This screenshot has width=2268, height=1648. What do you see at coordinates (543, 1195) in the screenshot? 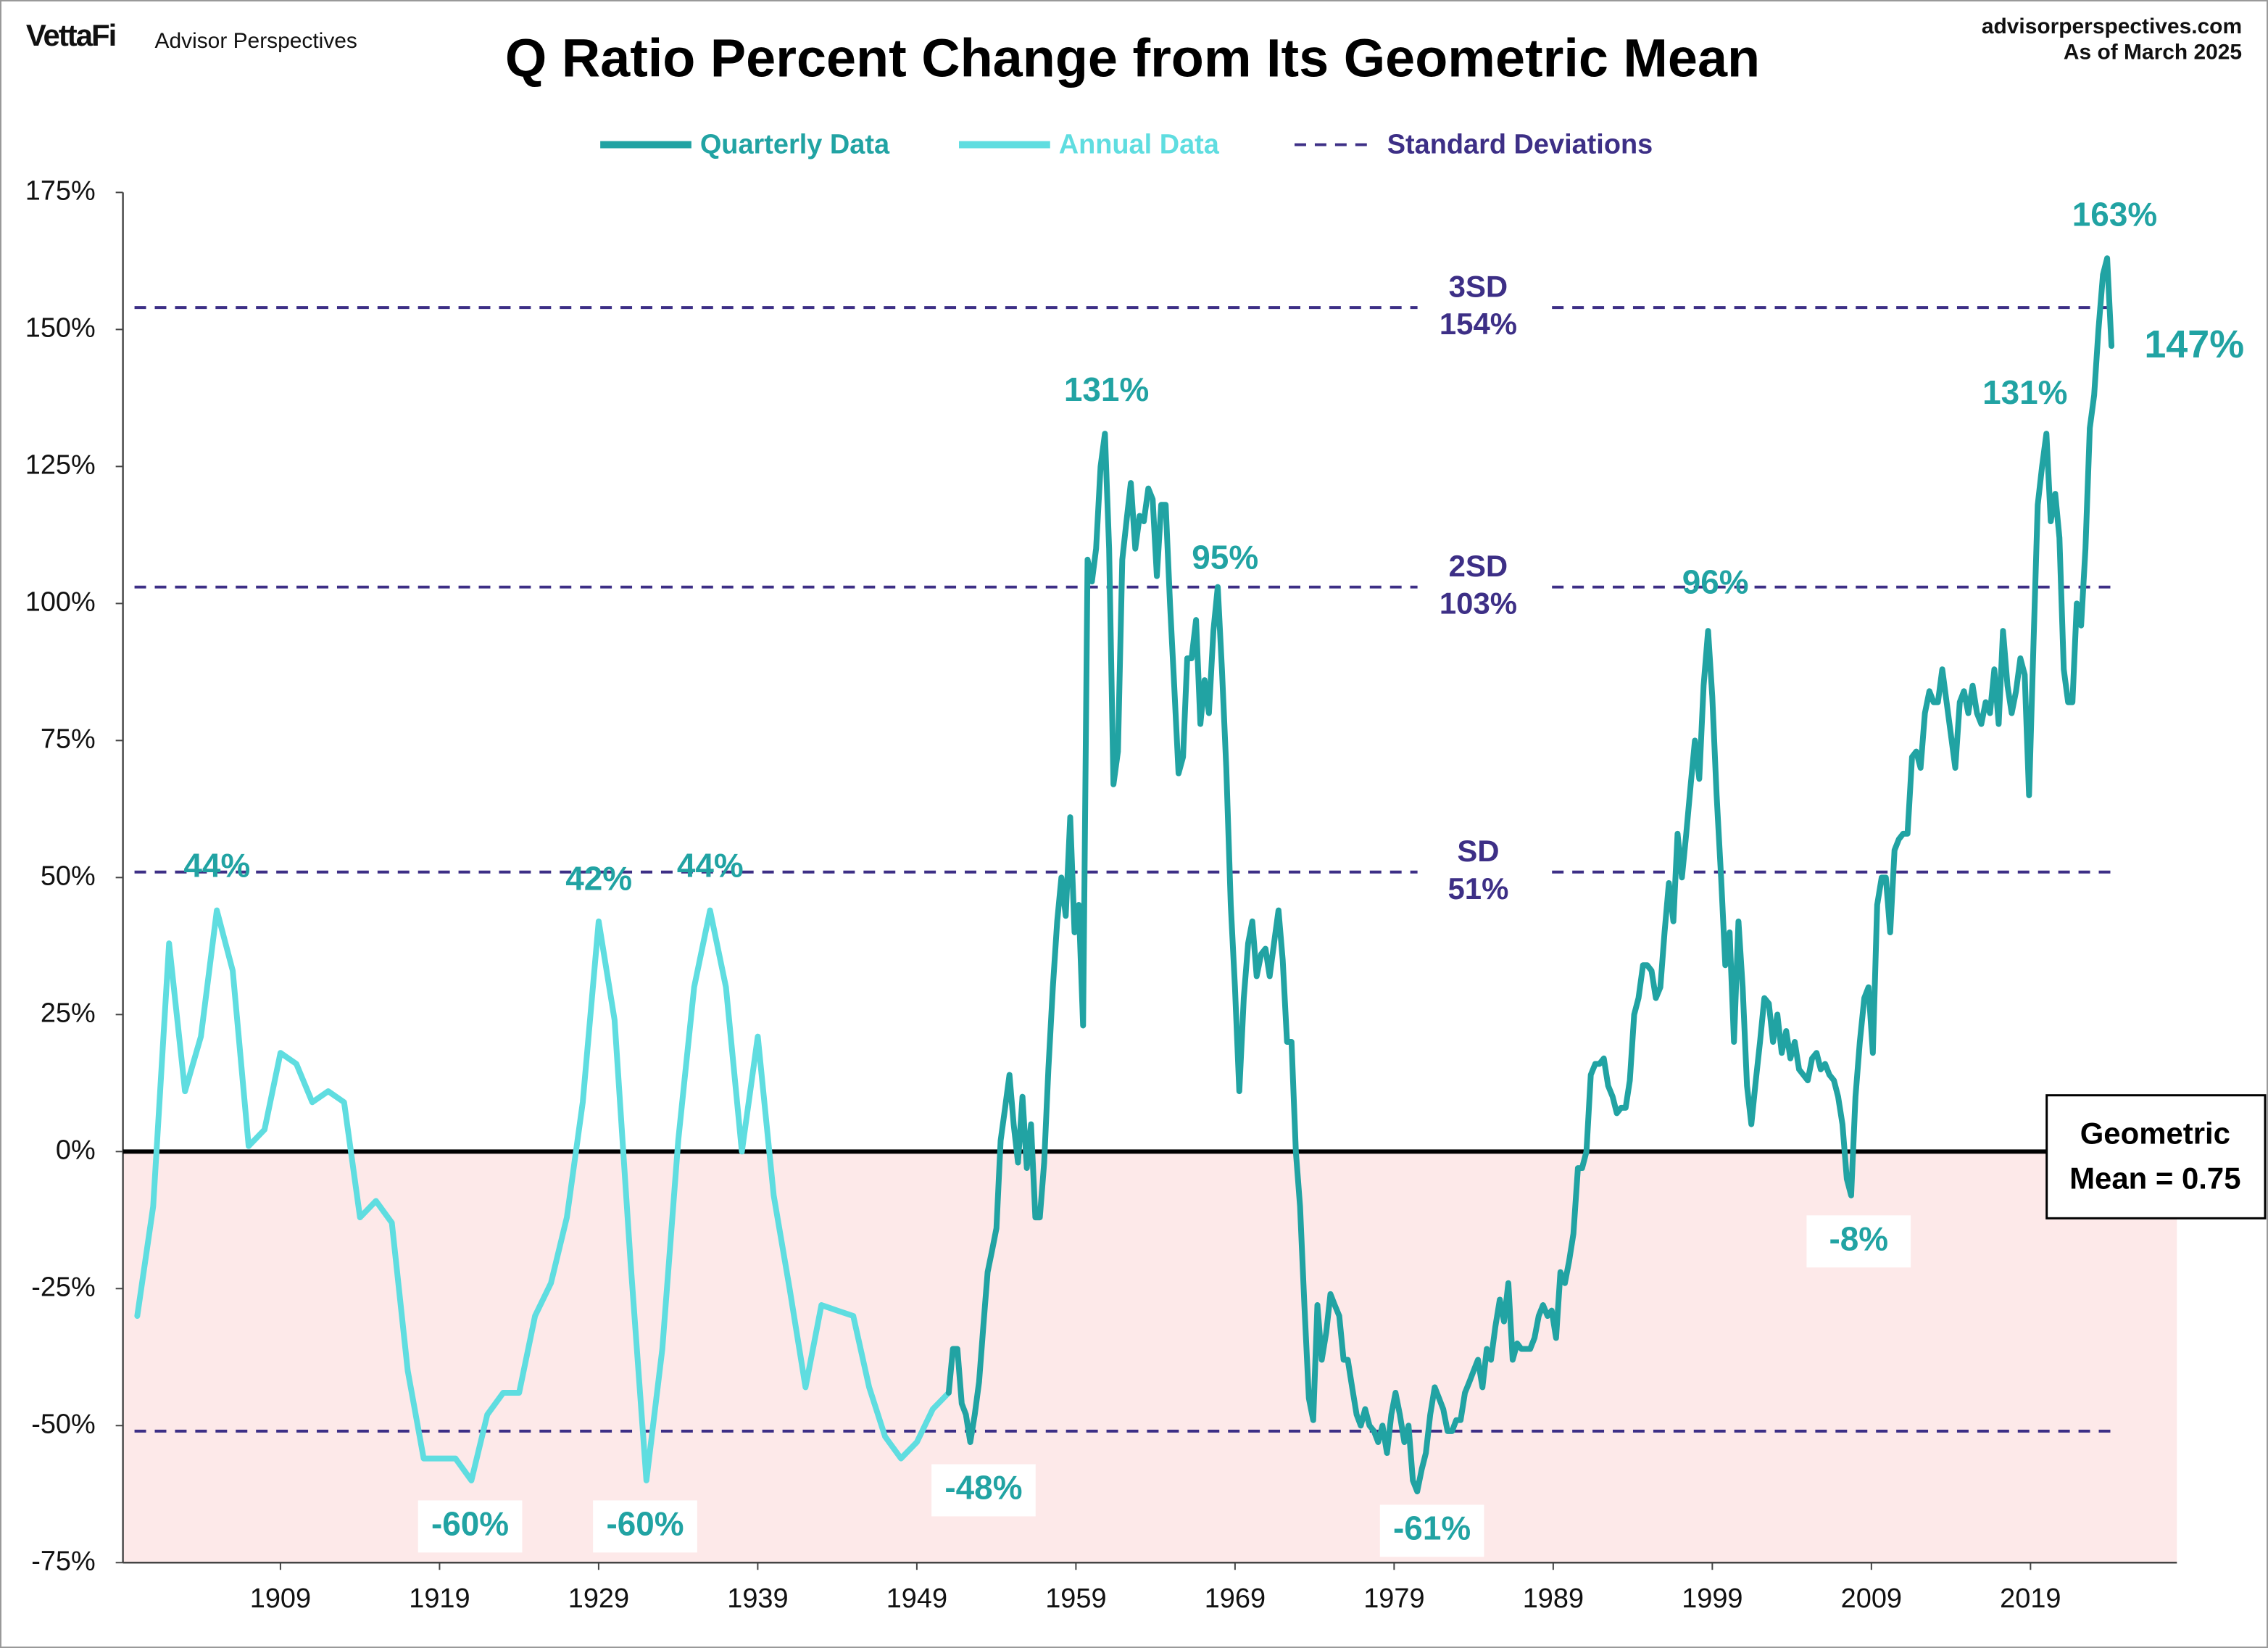
I see `data-line` at bounding box center [543, 1195].